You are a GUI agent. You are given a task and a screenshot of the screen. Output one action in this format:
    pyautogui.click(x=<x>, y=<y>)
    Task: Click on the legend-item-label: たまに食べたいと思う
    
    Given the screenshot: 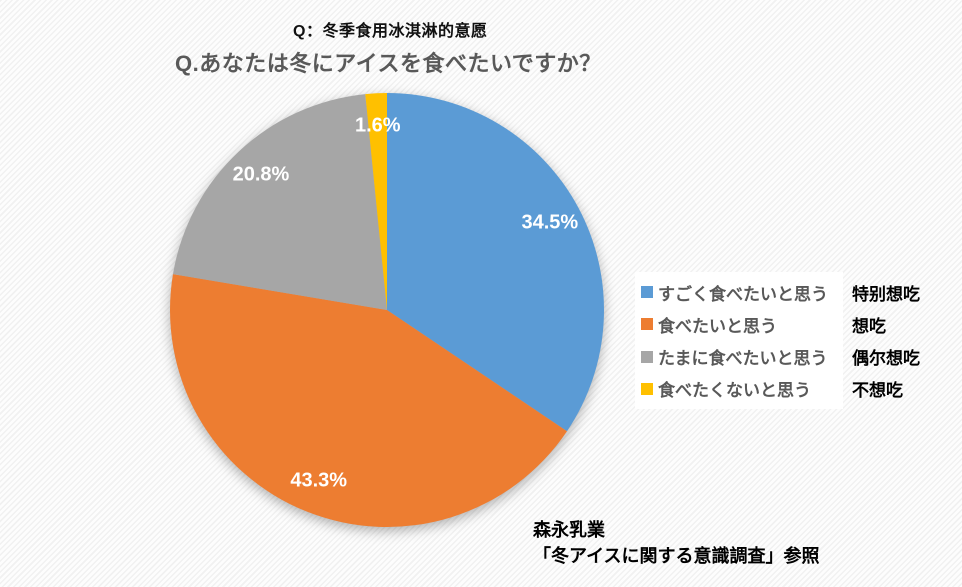 What is the action you would take?
    pyautogui.click(x=743, y=359)
    